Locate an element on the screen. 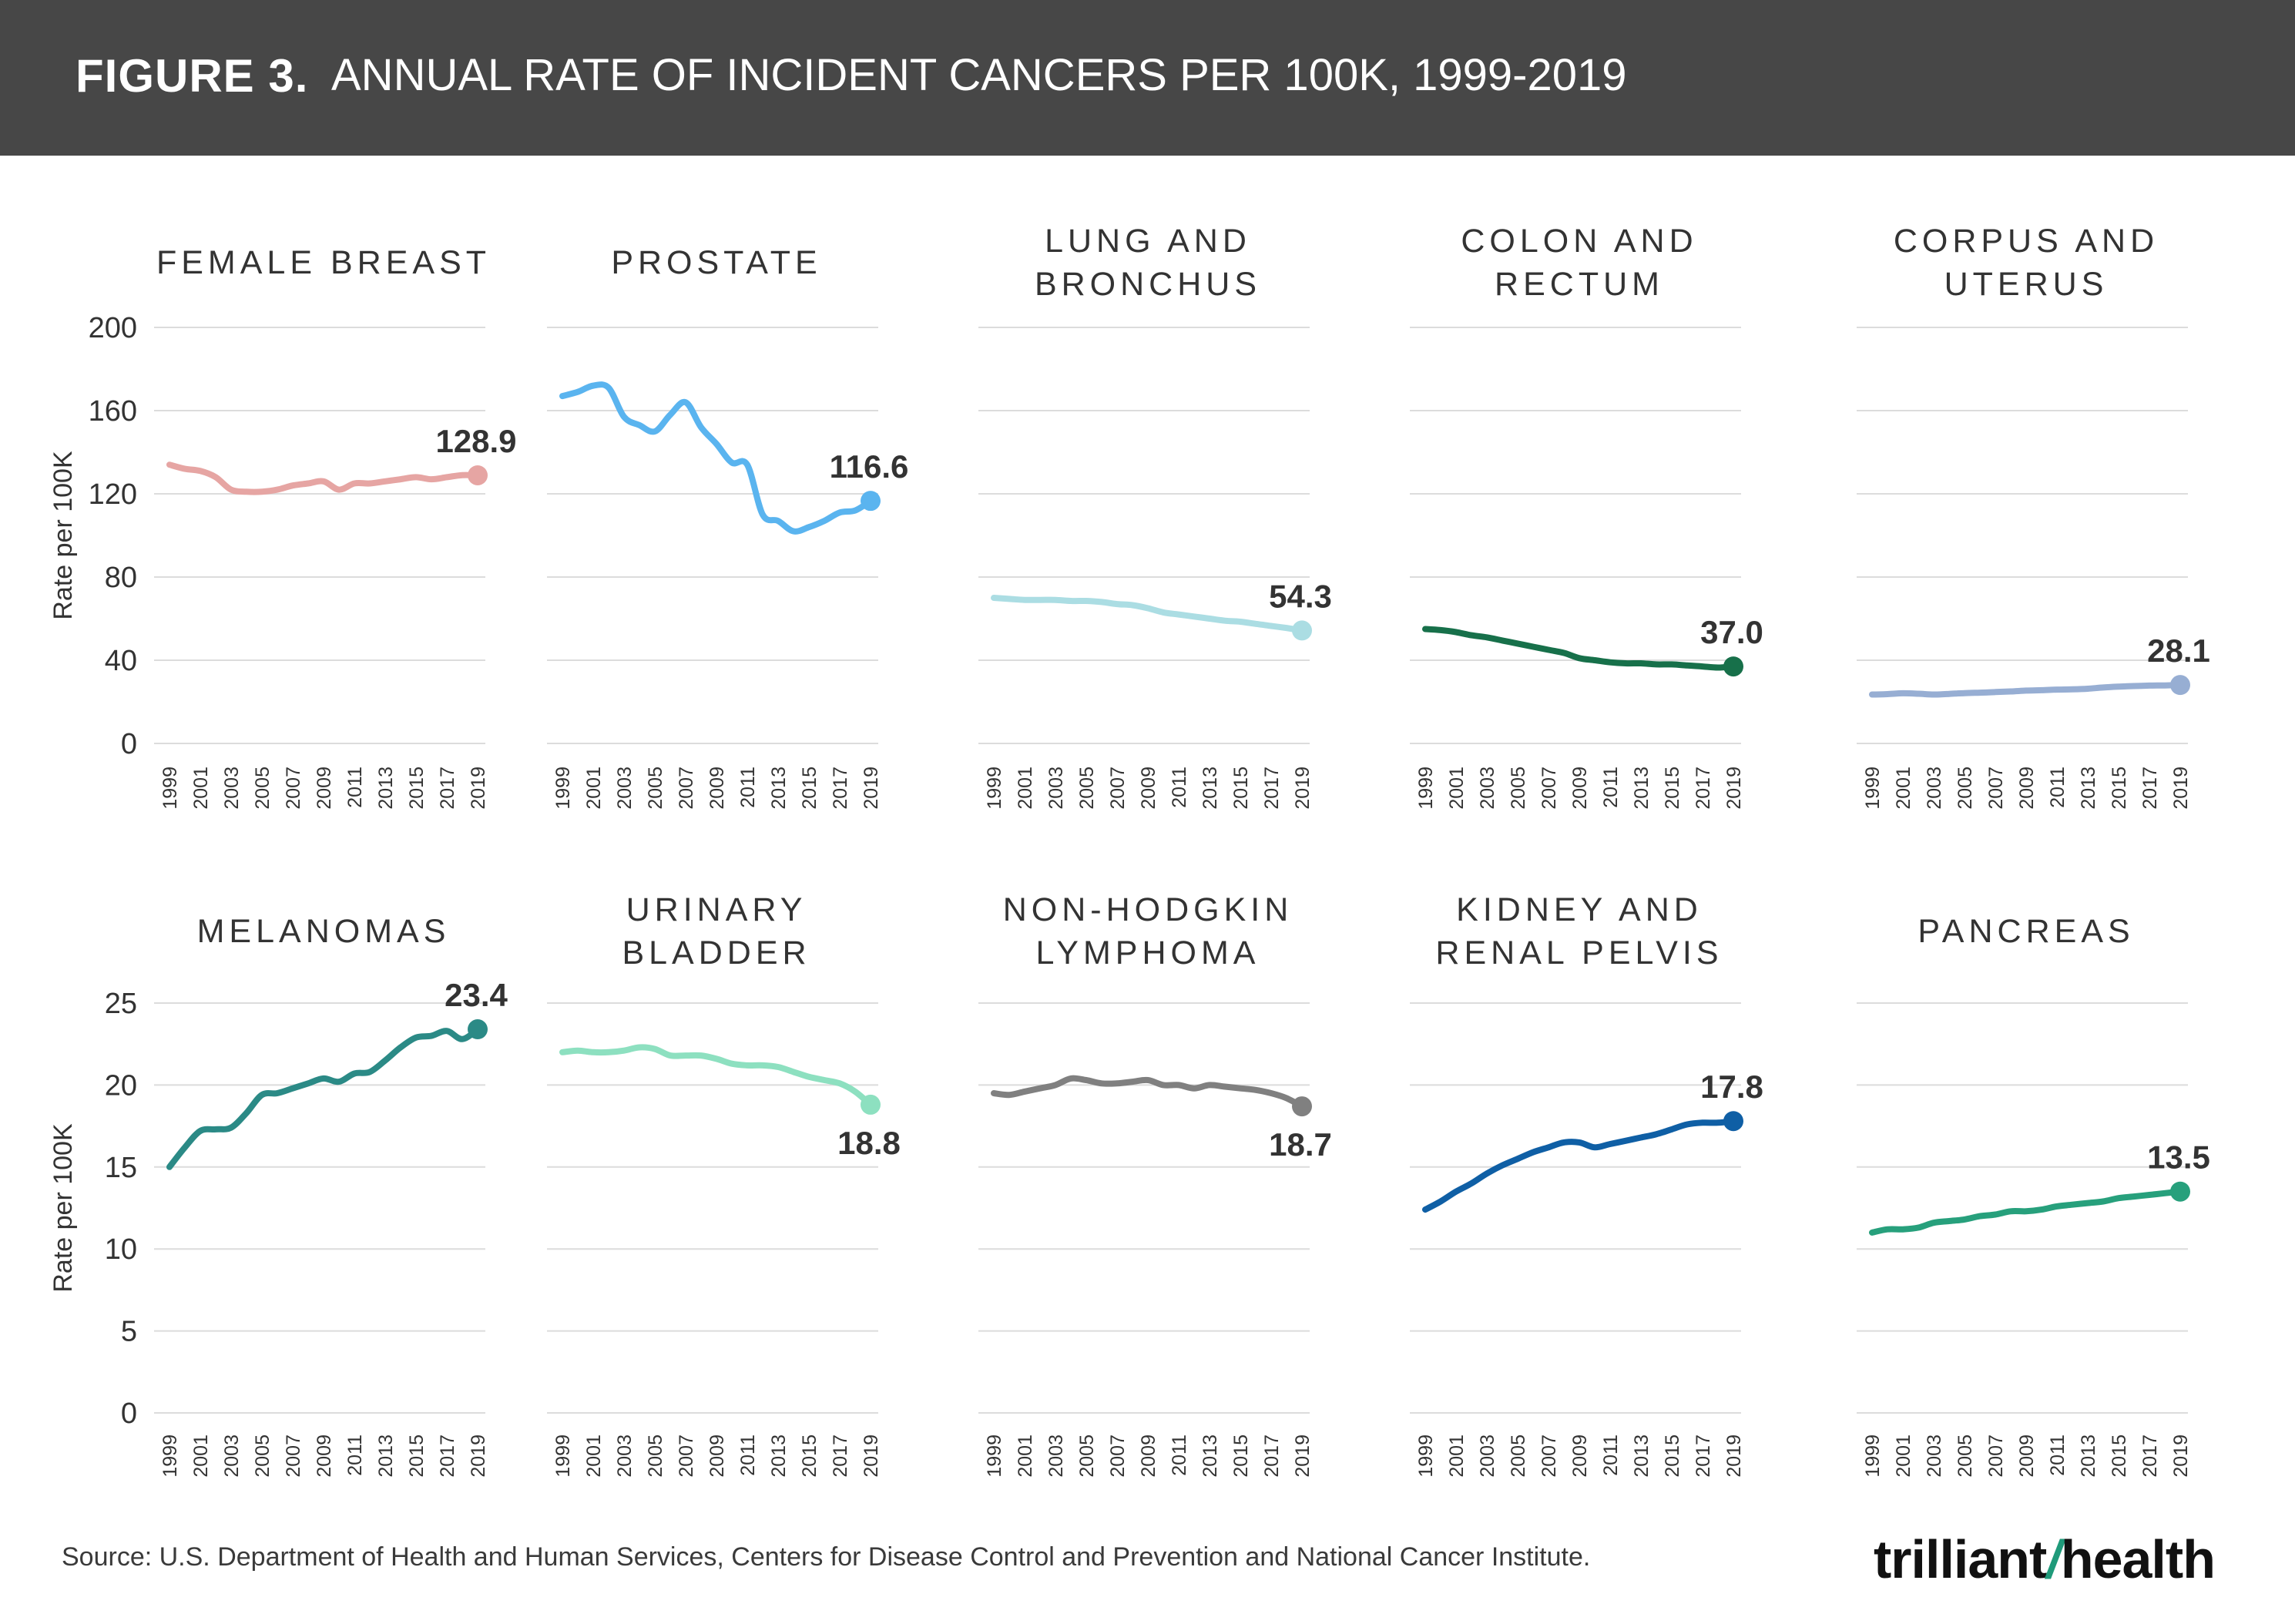  chart-title-line: RECTUM is located at coordinates (1580, 284).